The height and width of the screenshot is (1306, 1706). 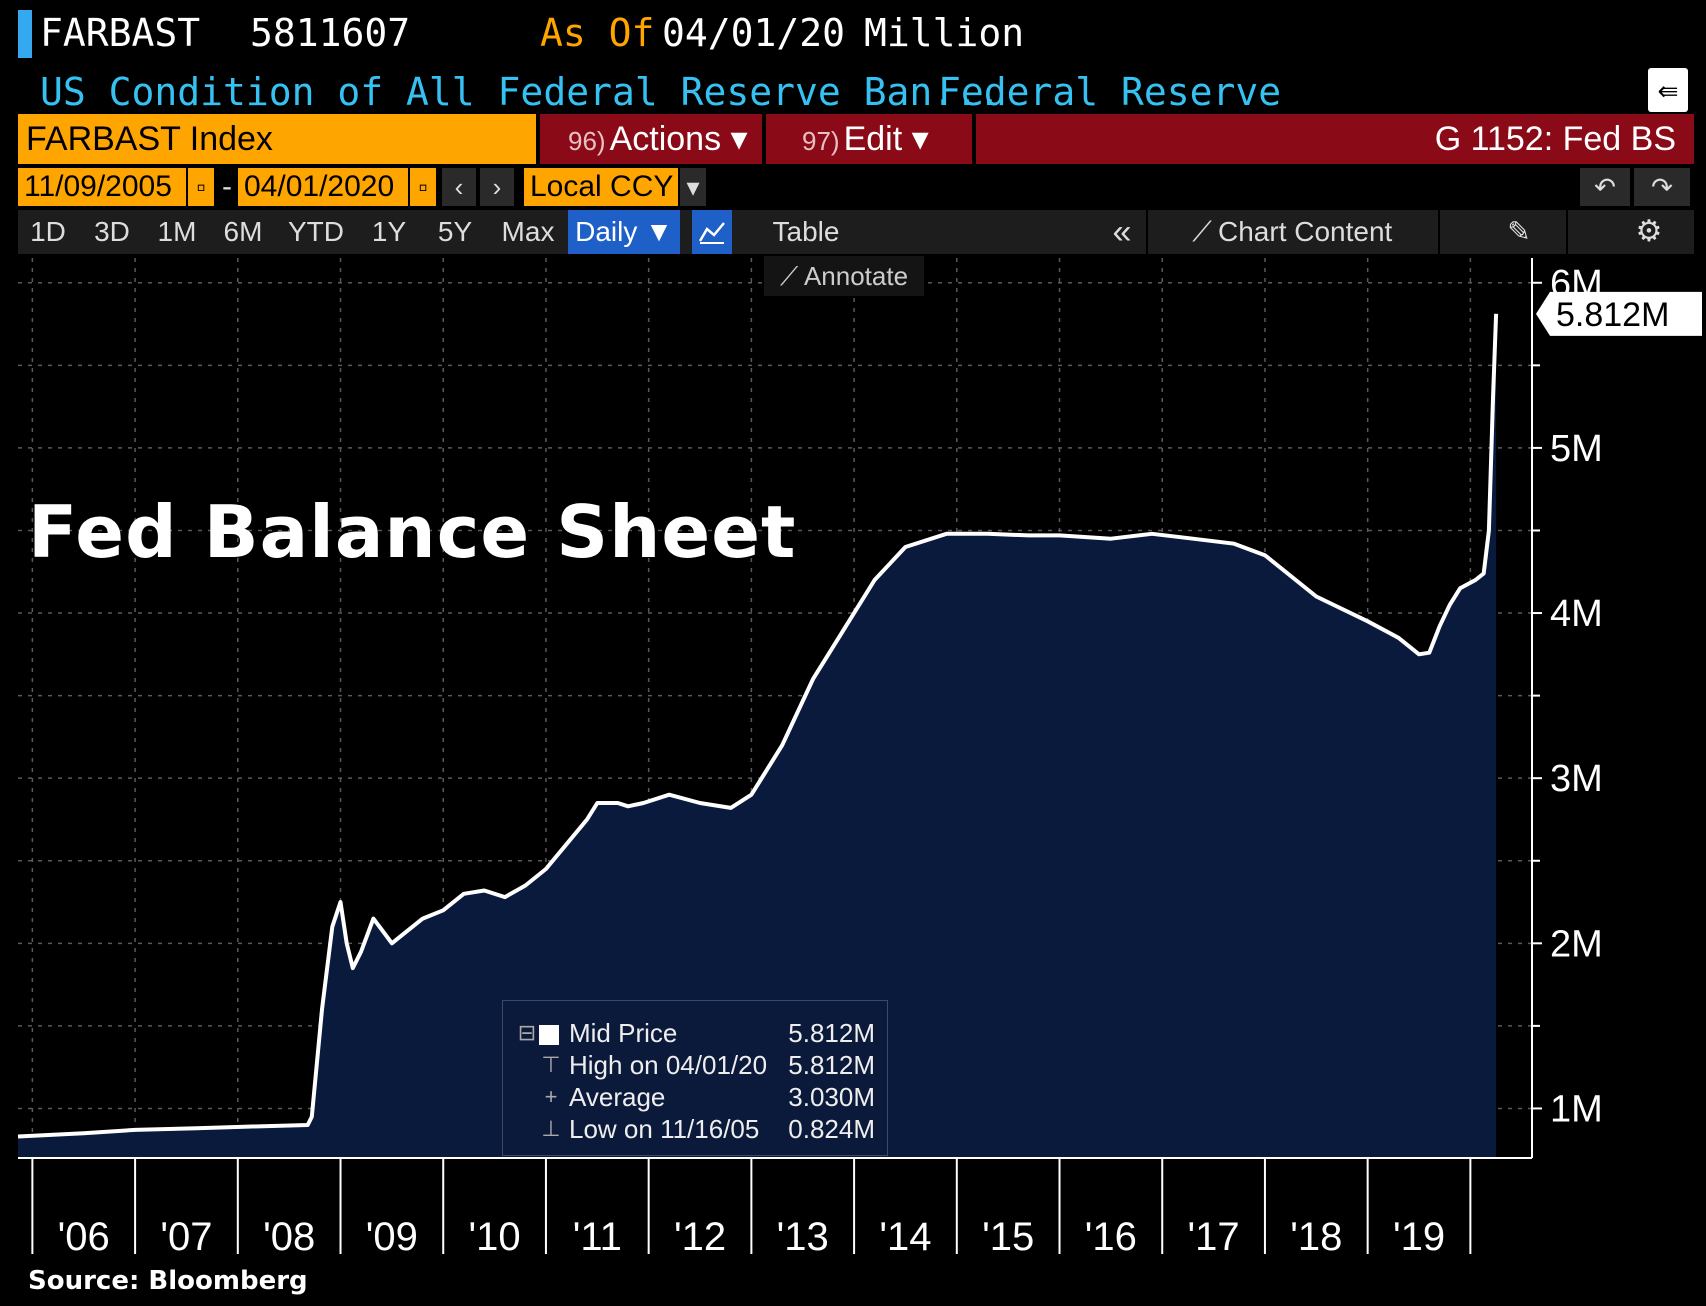 What do you see at coordinates (587, 141) in the screenshot?
I see `actions-number: 96)` at bounding box center [587, 141].